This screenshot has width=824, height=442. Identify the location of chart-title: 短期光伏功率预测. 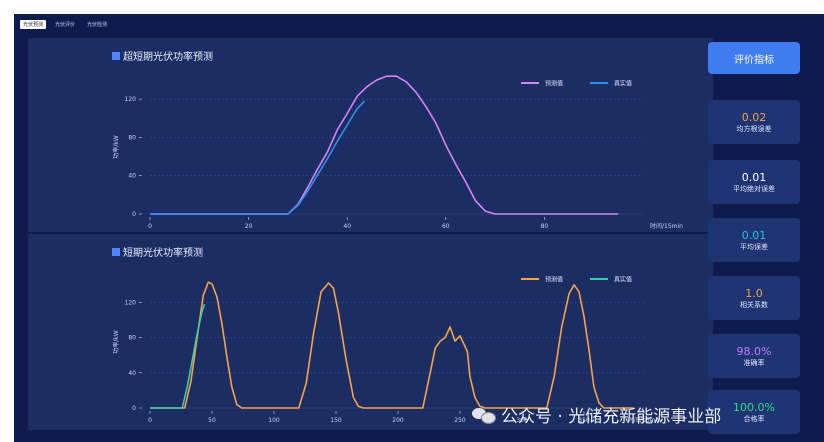
(157, 251).